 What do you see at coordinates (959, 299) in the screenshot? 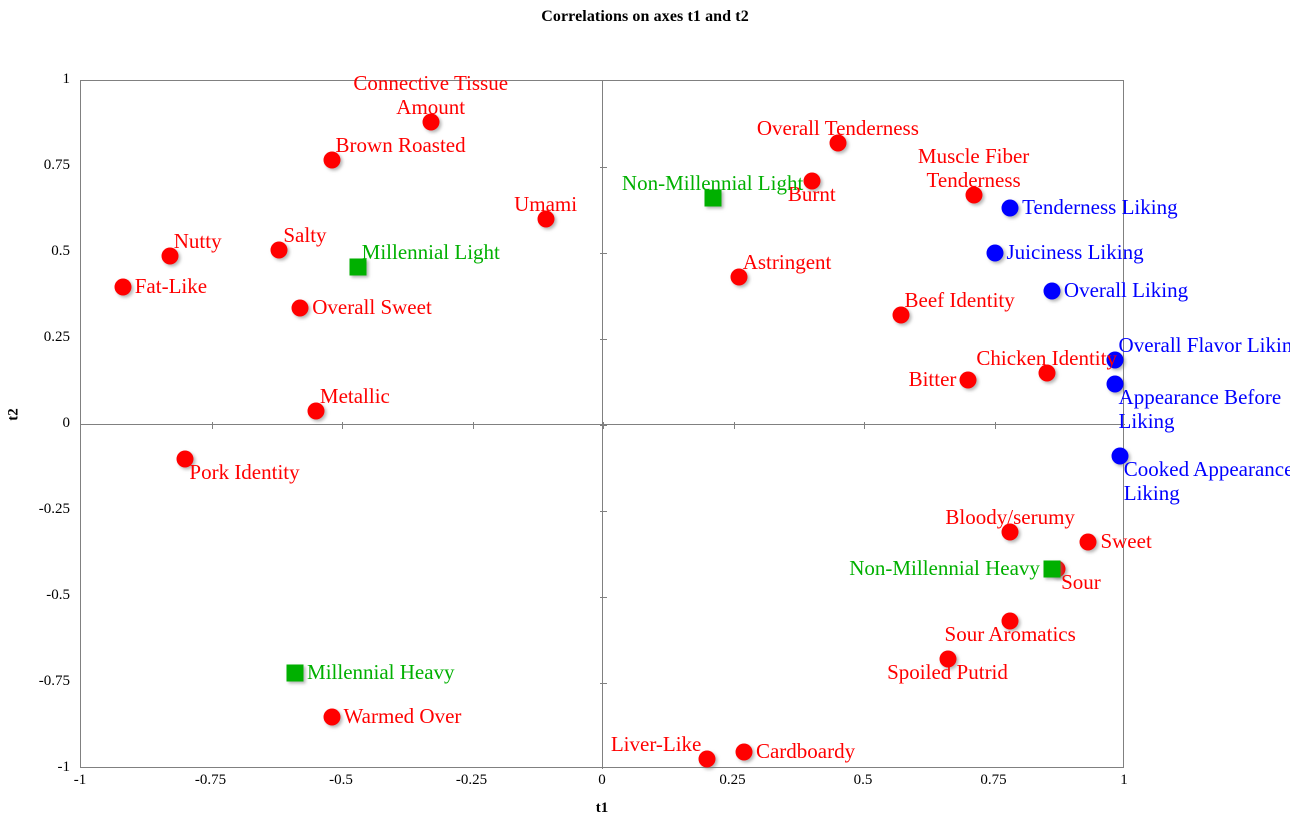
I see `data-point-label: Beef Identity` at bounding box center [959, 299].